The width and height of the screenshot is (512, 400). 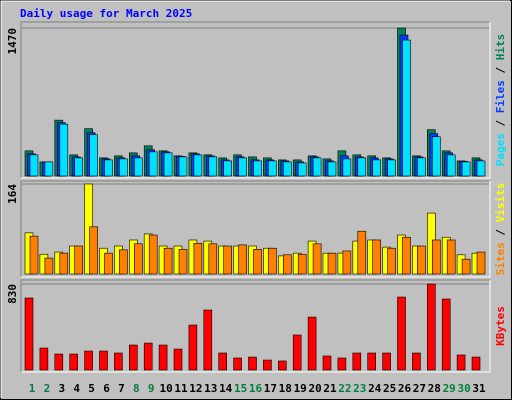 What do you see at coordinates (12, 41) in the screenshot?
I see `y-tick-label: 1470` at bounding box center [12, 41].